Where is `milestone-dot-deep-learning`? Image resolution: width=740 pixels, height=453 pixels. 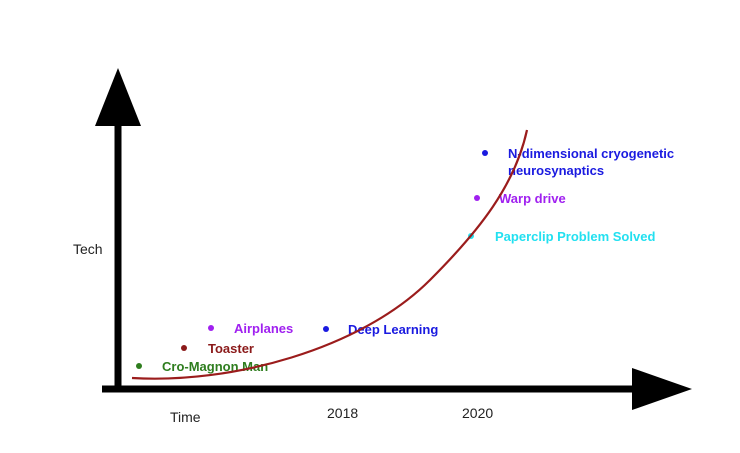
milestone-dot-deep-learning is located at coordinates (326, 329).